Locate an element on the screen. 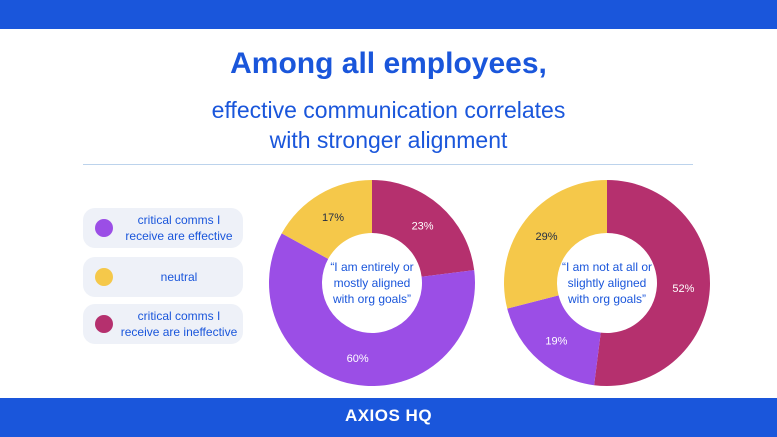  legend-label: neutral is located at coordinates (179, 277).